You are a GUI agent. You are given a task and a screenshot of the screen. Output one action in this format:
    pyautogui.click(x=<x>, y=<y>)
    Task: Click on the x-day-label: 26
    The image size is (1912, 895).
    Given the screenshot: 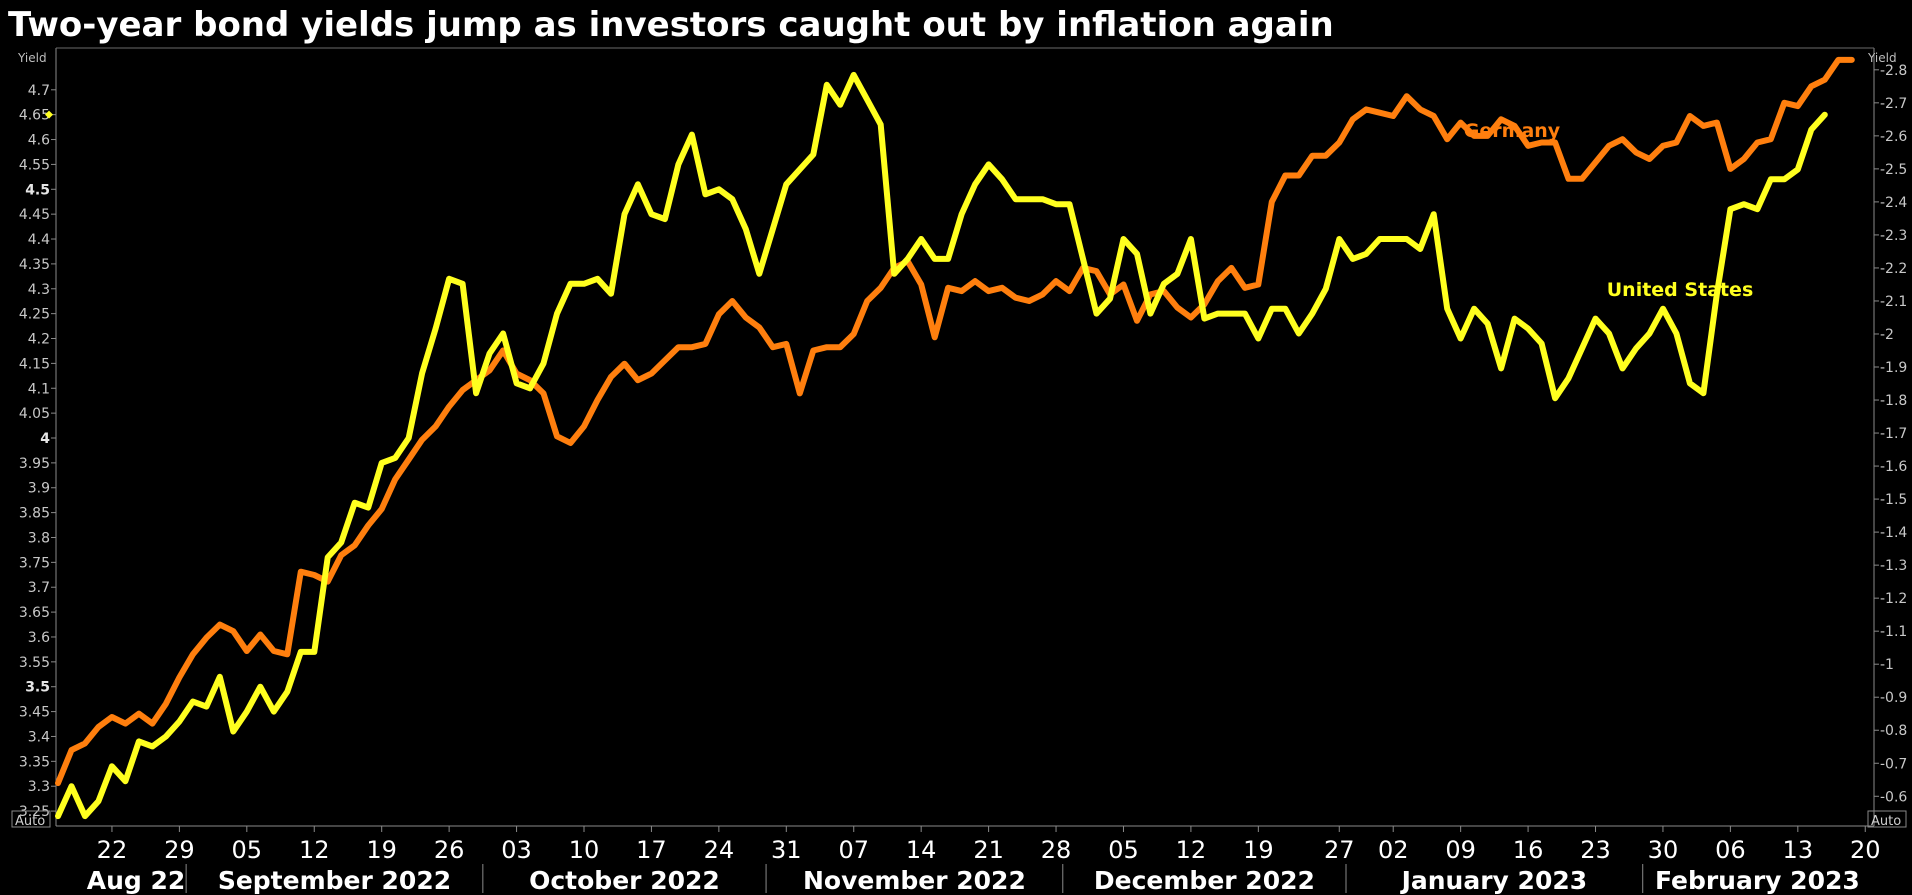 What is the action you would take?
    pyautogui.click(x=449, y=850)
    